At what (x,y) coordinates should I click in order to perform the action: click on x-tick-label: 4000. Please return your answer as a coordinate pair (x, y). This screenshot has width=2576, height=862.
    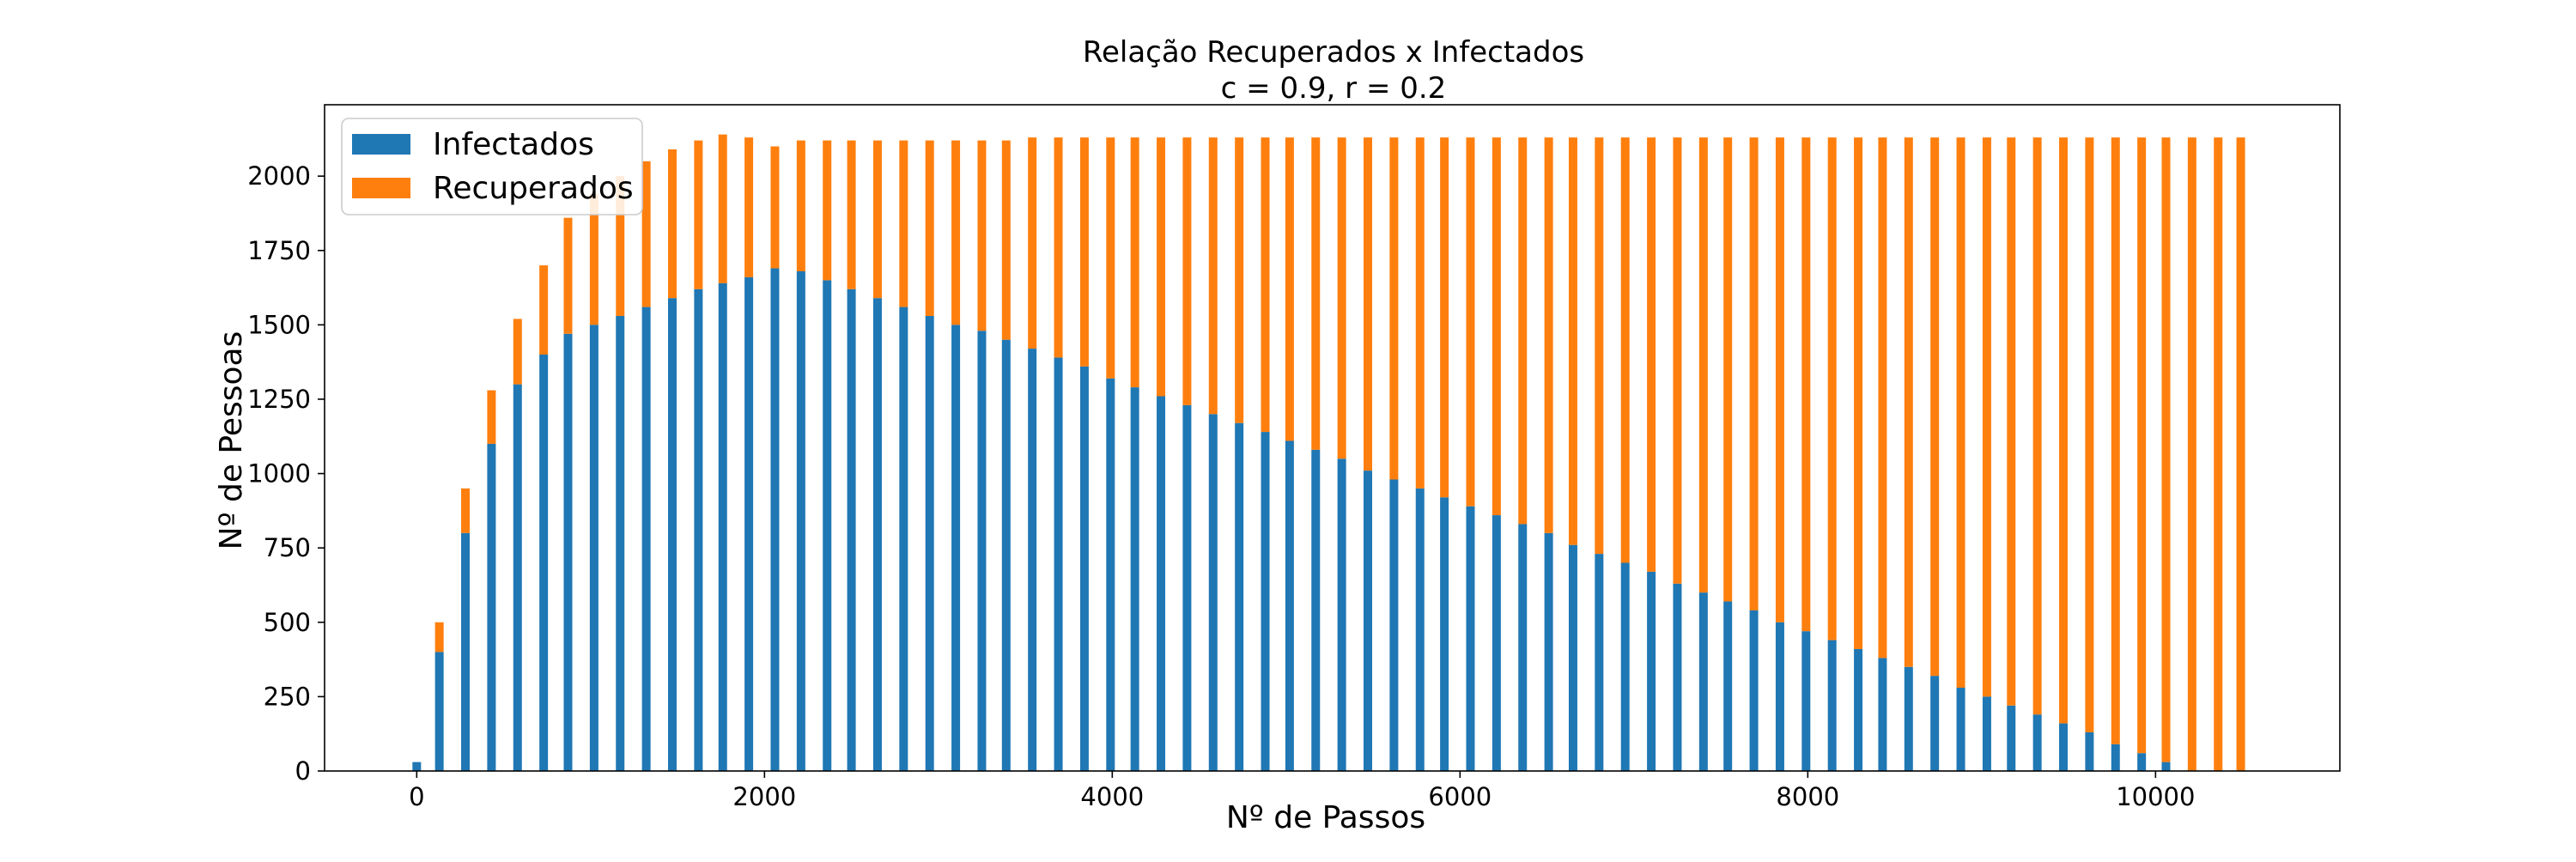
    Looking at the image, I should click on (1112, 796).